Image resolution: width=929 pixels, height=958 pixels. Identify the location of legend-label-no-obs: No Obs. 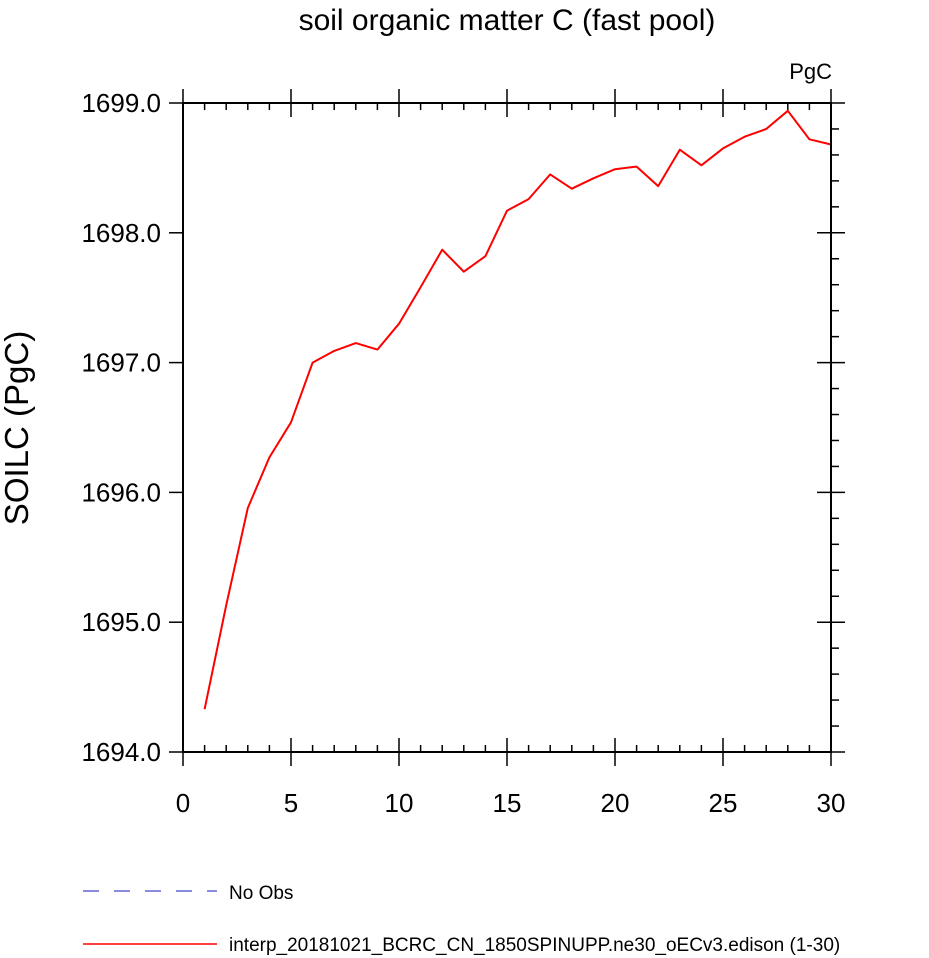
(261, 893).